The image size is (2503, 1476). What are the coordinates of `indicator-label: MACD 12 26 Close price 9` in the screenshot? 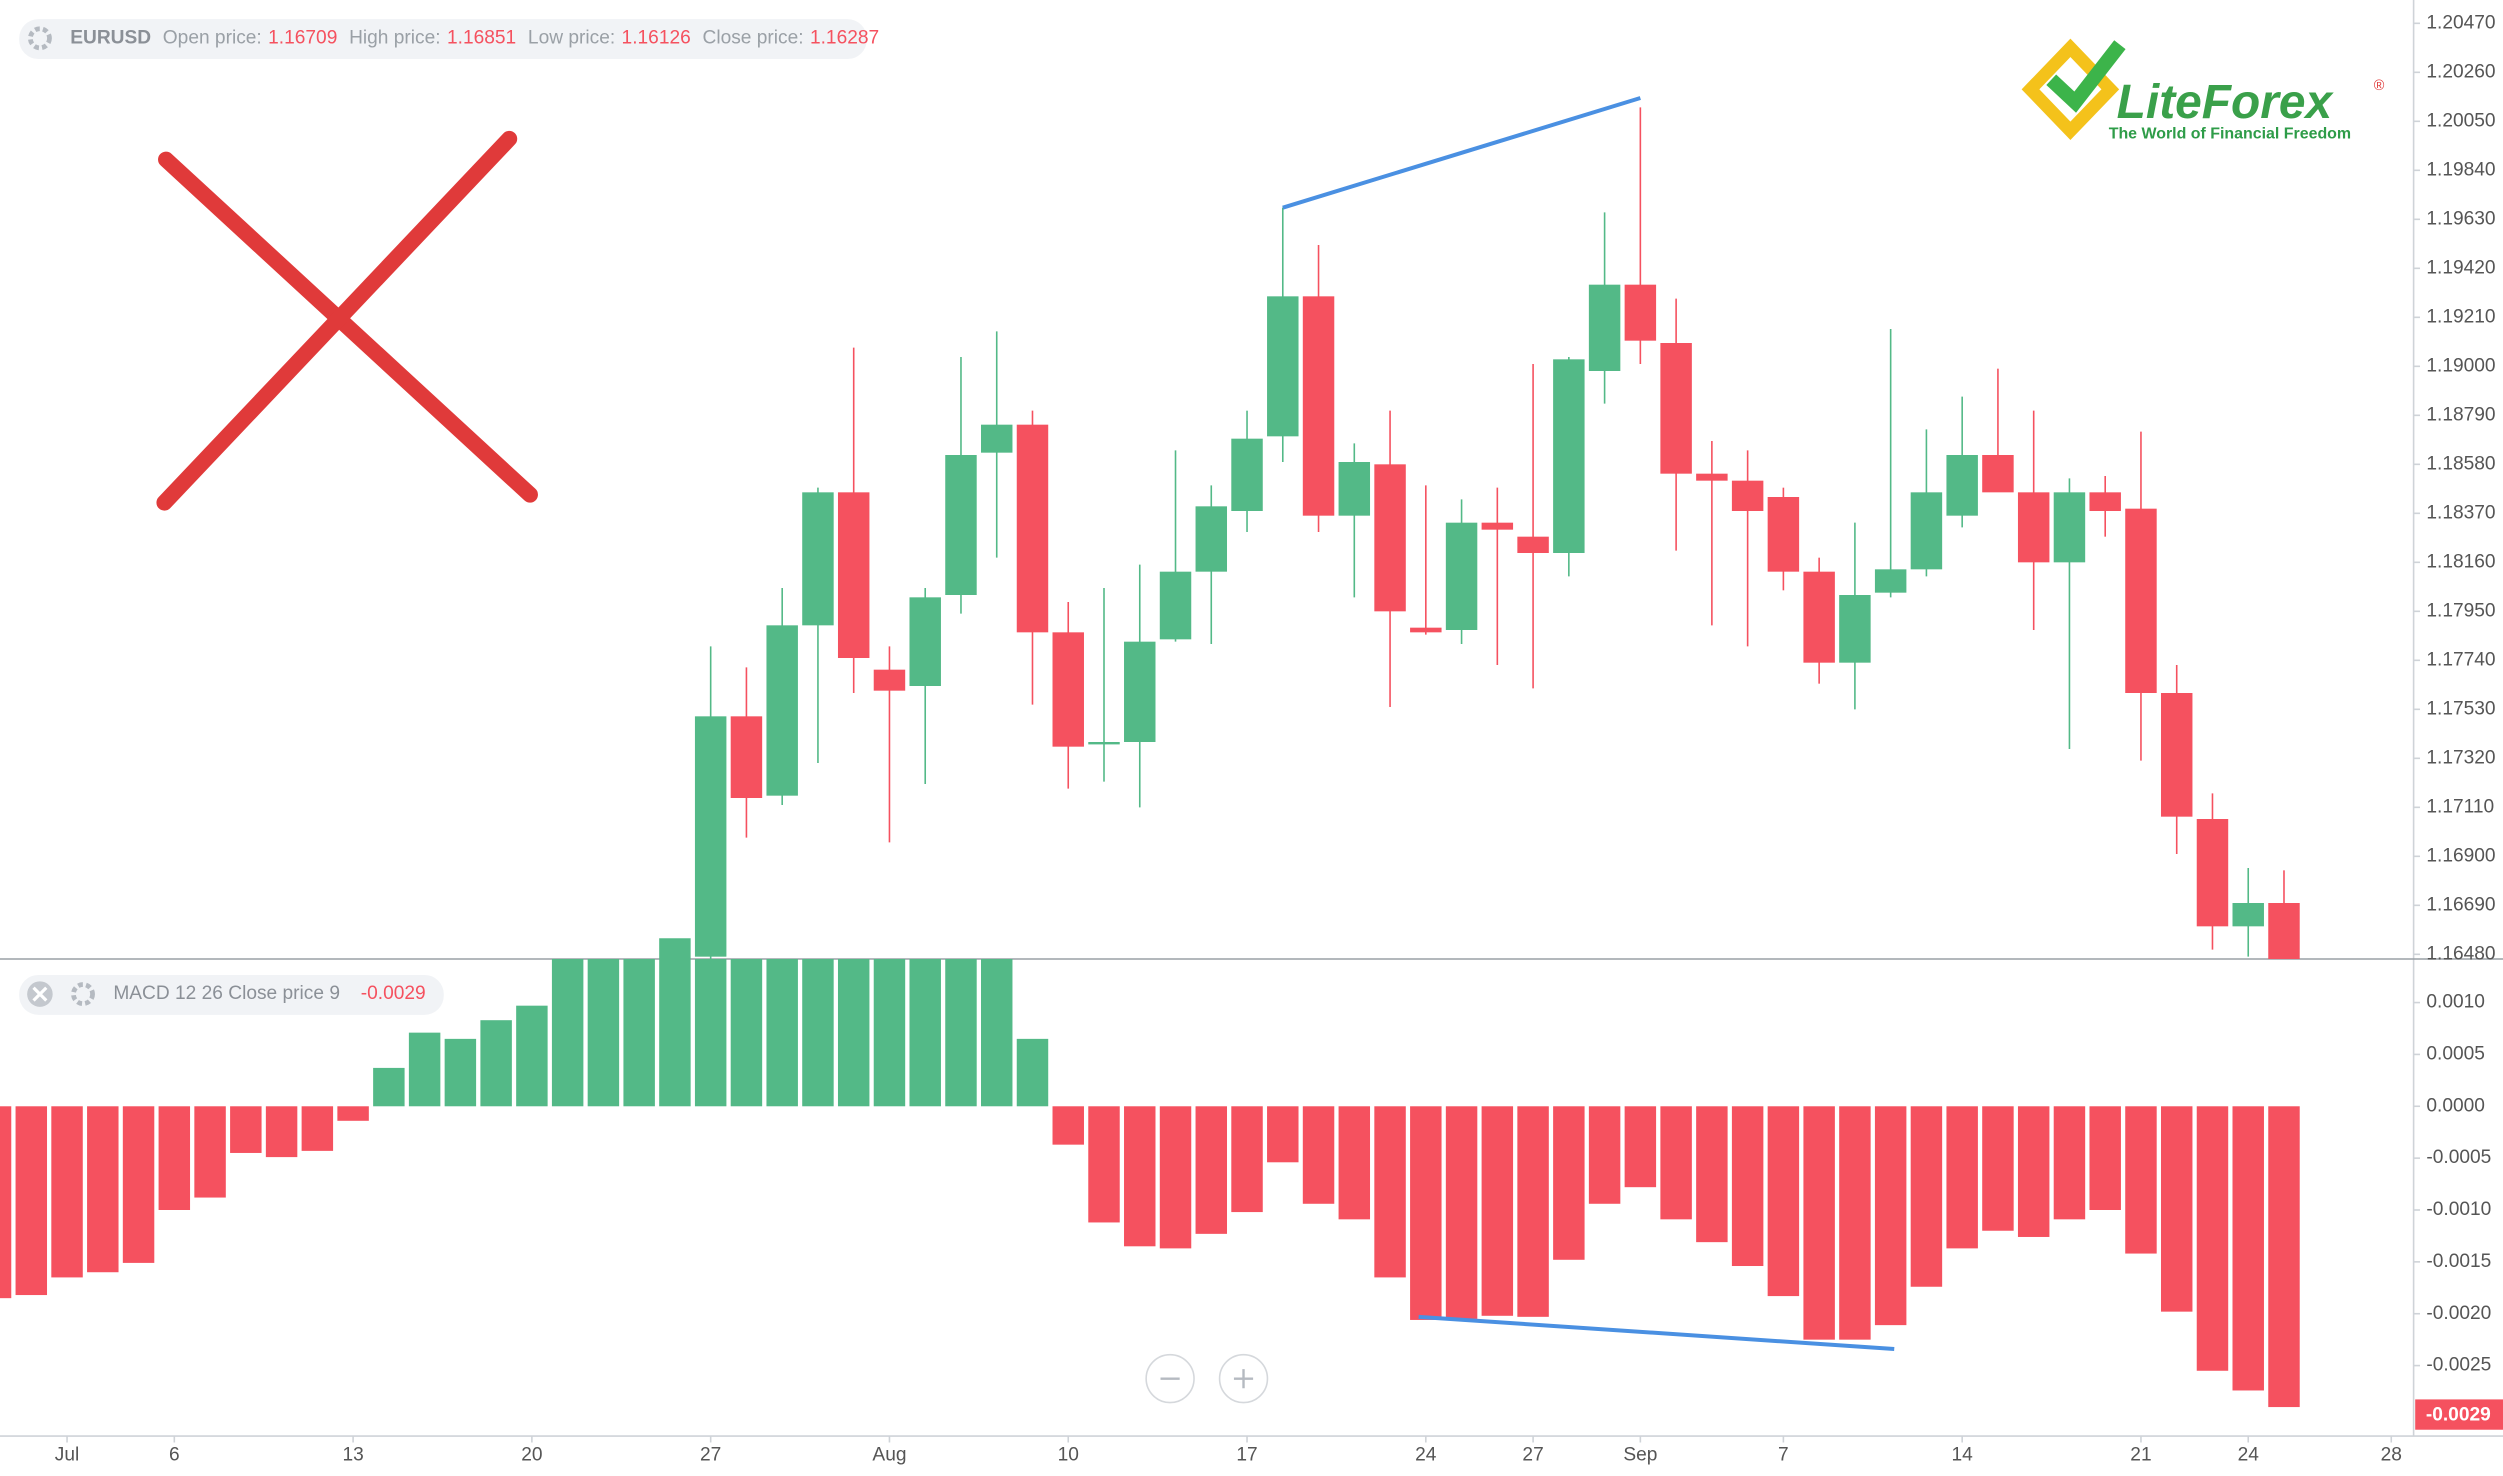 It's located at (226, 993).